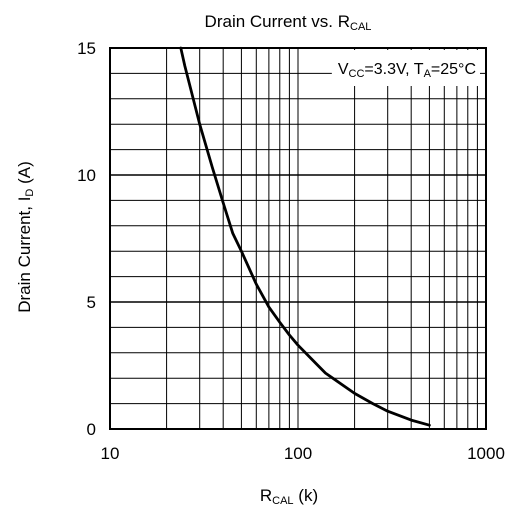  Describe the element at coordinates (298, 453) in the screenshot. I see `x-tick-label: 100` at that location.